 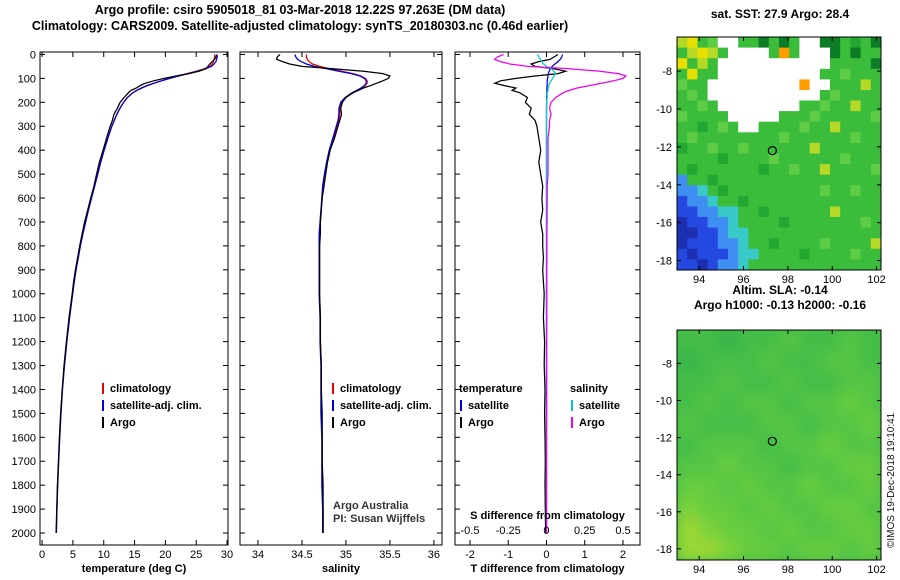 I want to click on attribution-note: Argo Australia PI: Susan Wijffels, so click(x=379, y=513).